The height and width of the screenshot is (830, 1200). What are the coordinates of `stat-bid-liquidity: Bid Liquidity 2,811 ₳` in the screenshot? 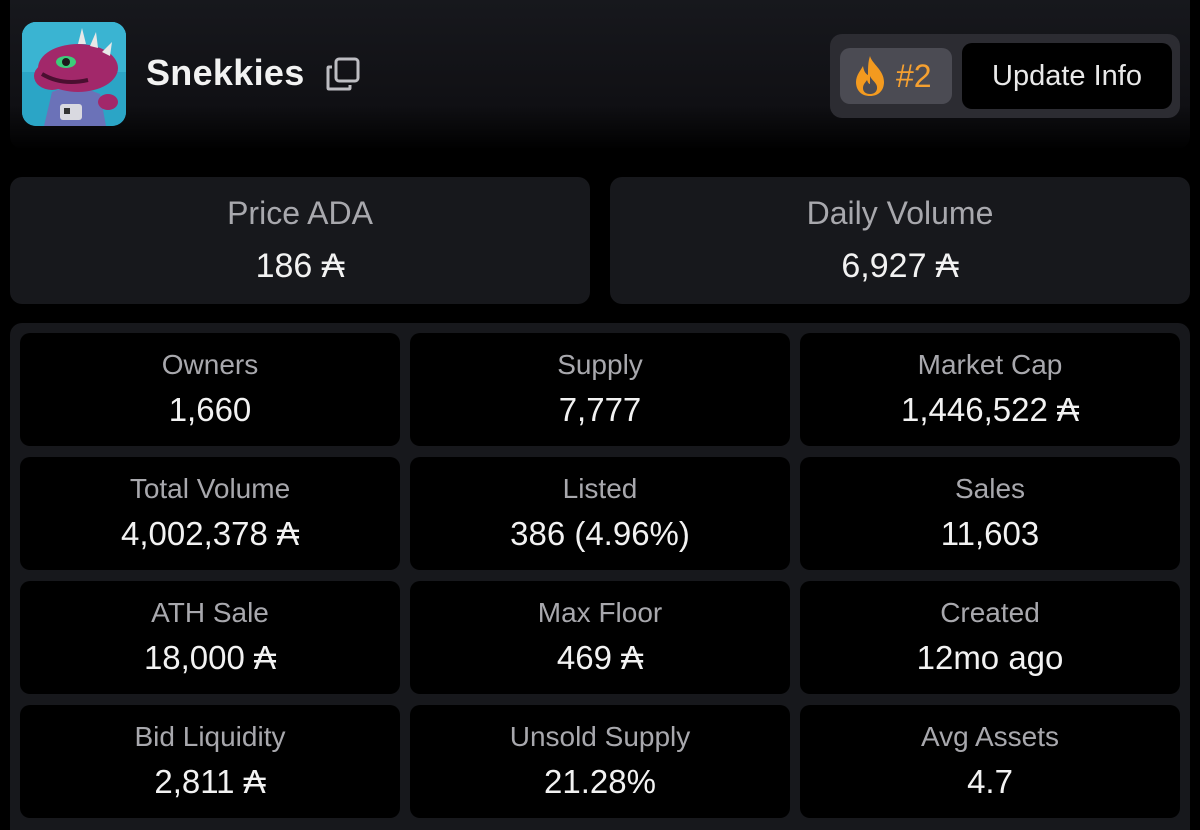 It's located at (210, 761).